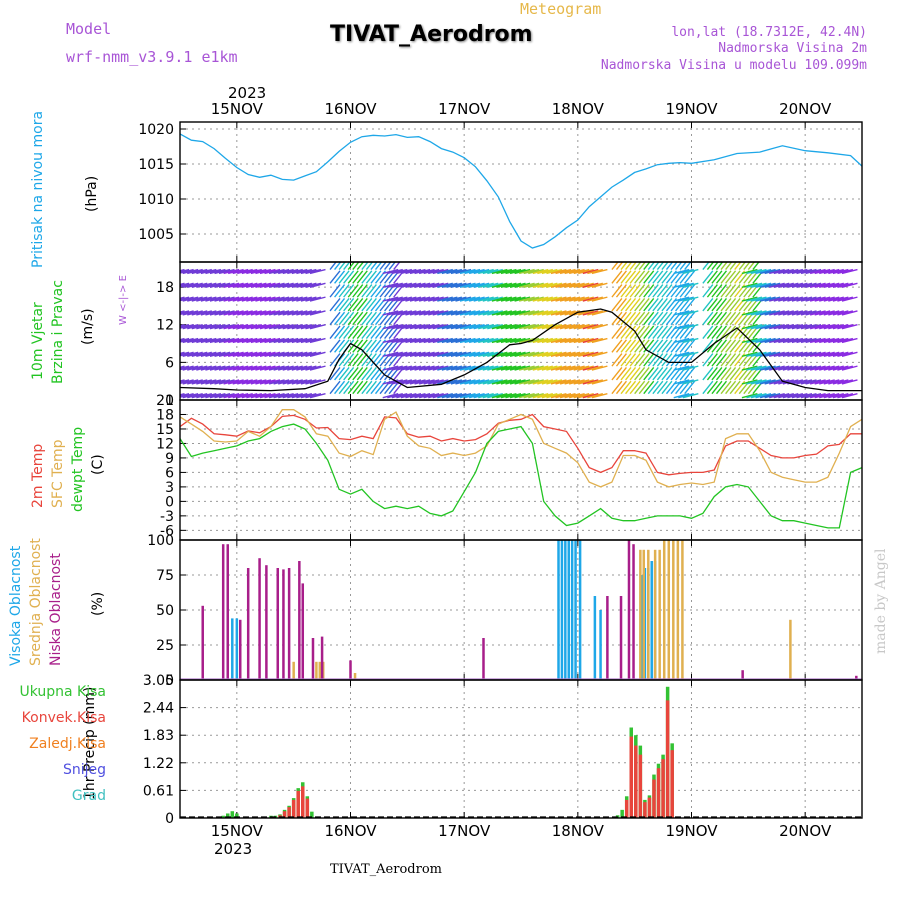 The width and height of the screenshot is (900, 900). Describe the element at coordinates (158, 736) in the screenshot. I see `y-tick-label: 1.83` at that location.